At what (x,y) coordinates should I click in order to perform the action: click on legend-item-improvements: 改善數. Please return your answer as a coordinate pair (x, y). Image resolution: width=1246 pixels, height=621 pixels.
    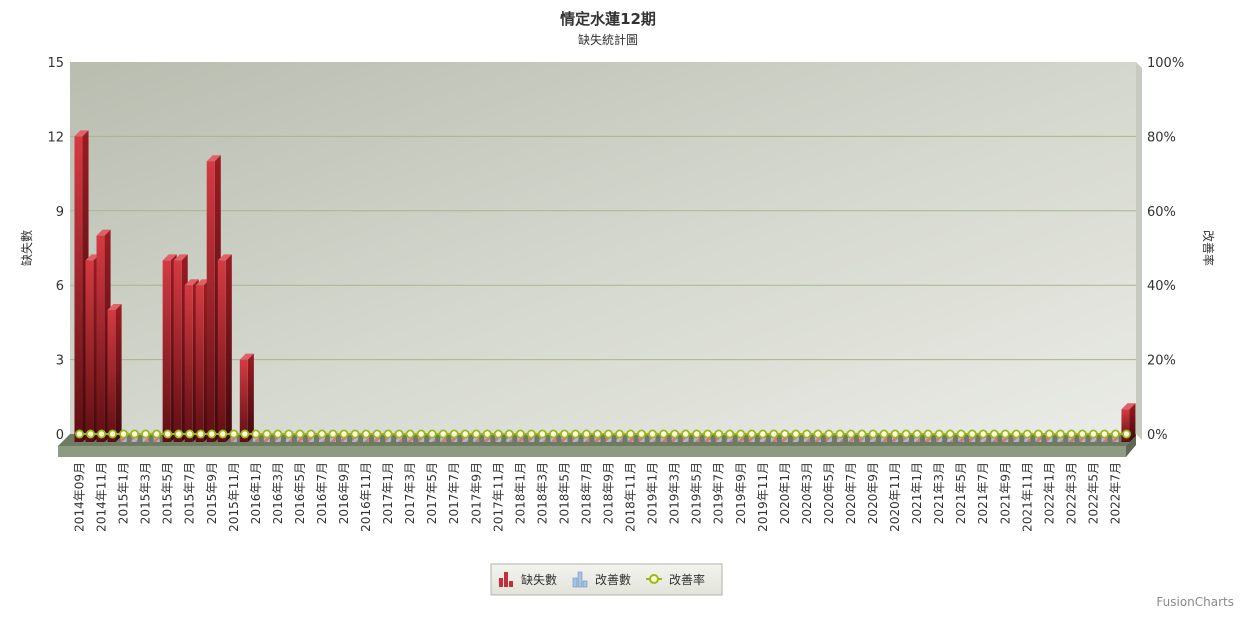
    Looking at the image, I should click on (601, 579).